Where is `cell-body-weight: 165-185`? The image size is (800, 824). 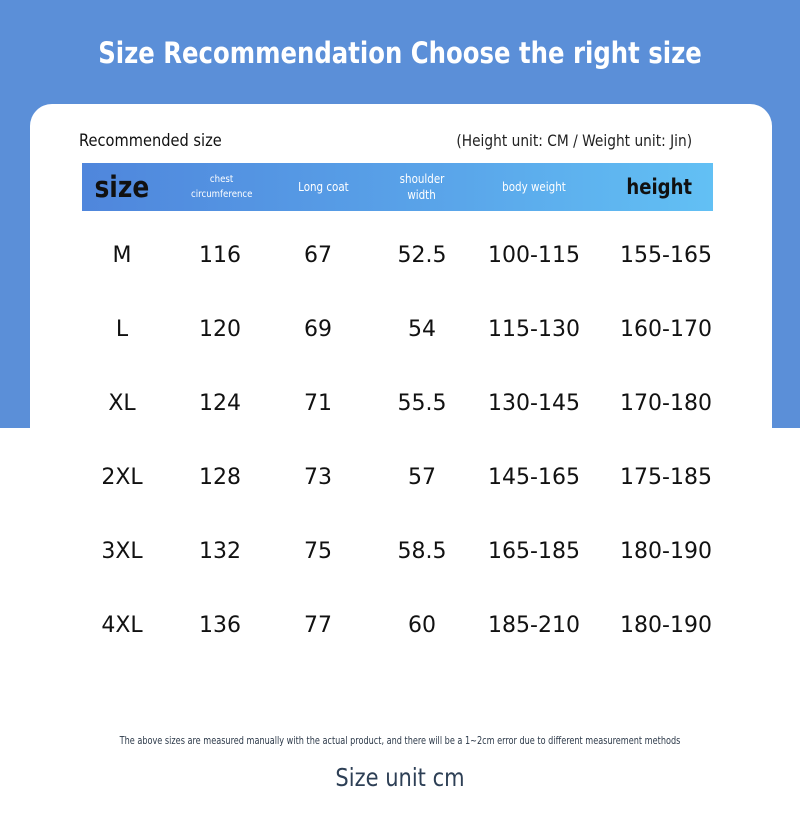 cell-body-weight: 165-185 is located at coordinates (534, 551).